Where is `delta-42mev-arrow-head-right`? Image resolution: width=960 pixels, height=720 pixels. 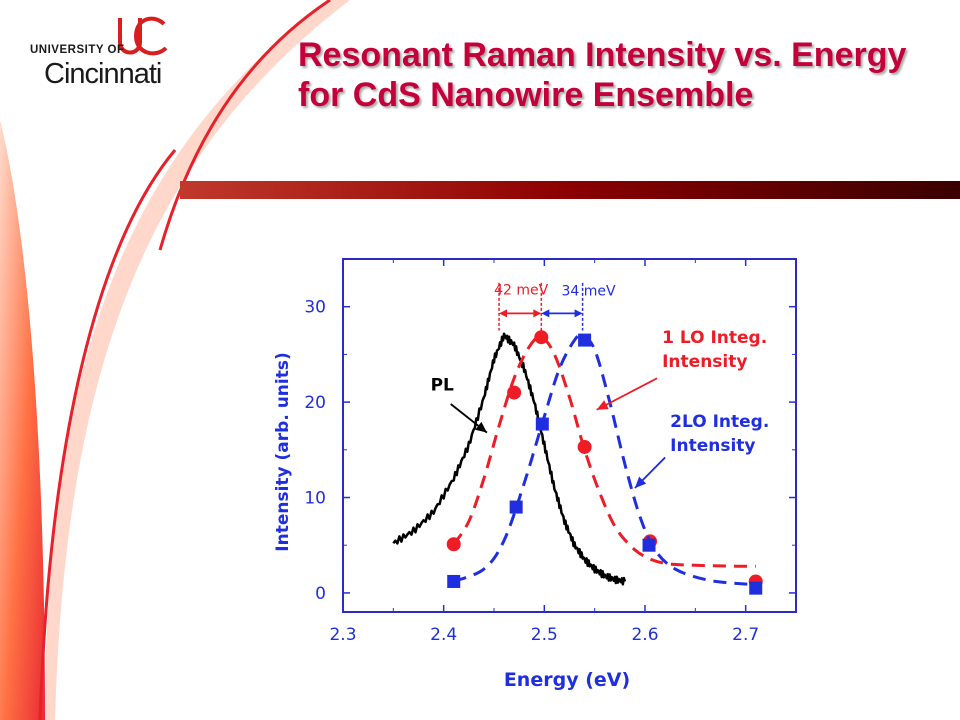
delta-42mev-arrow-head-right is located at coordinates (537, 313).